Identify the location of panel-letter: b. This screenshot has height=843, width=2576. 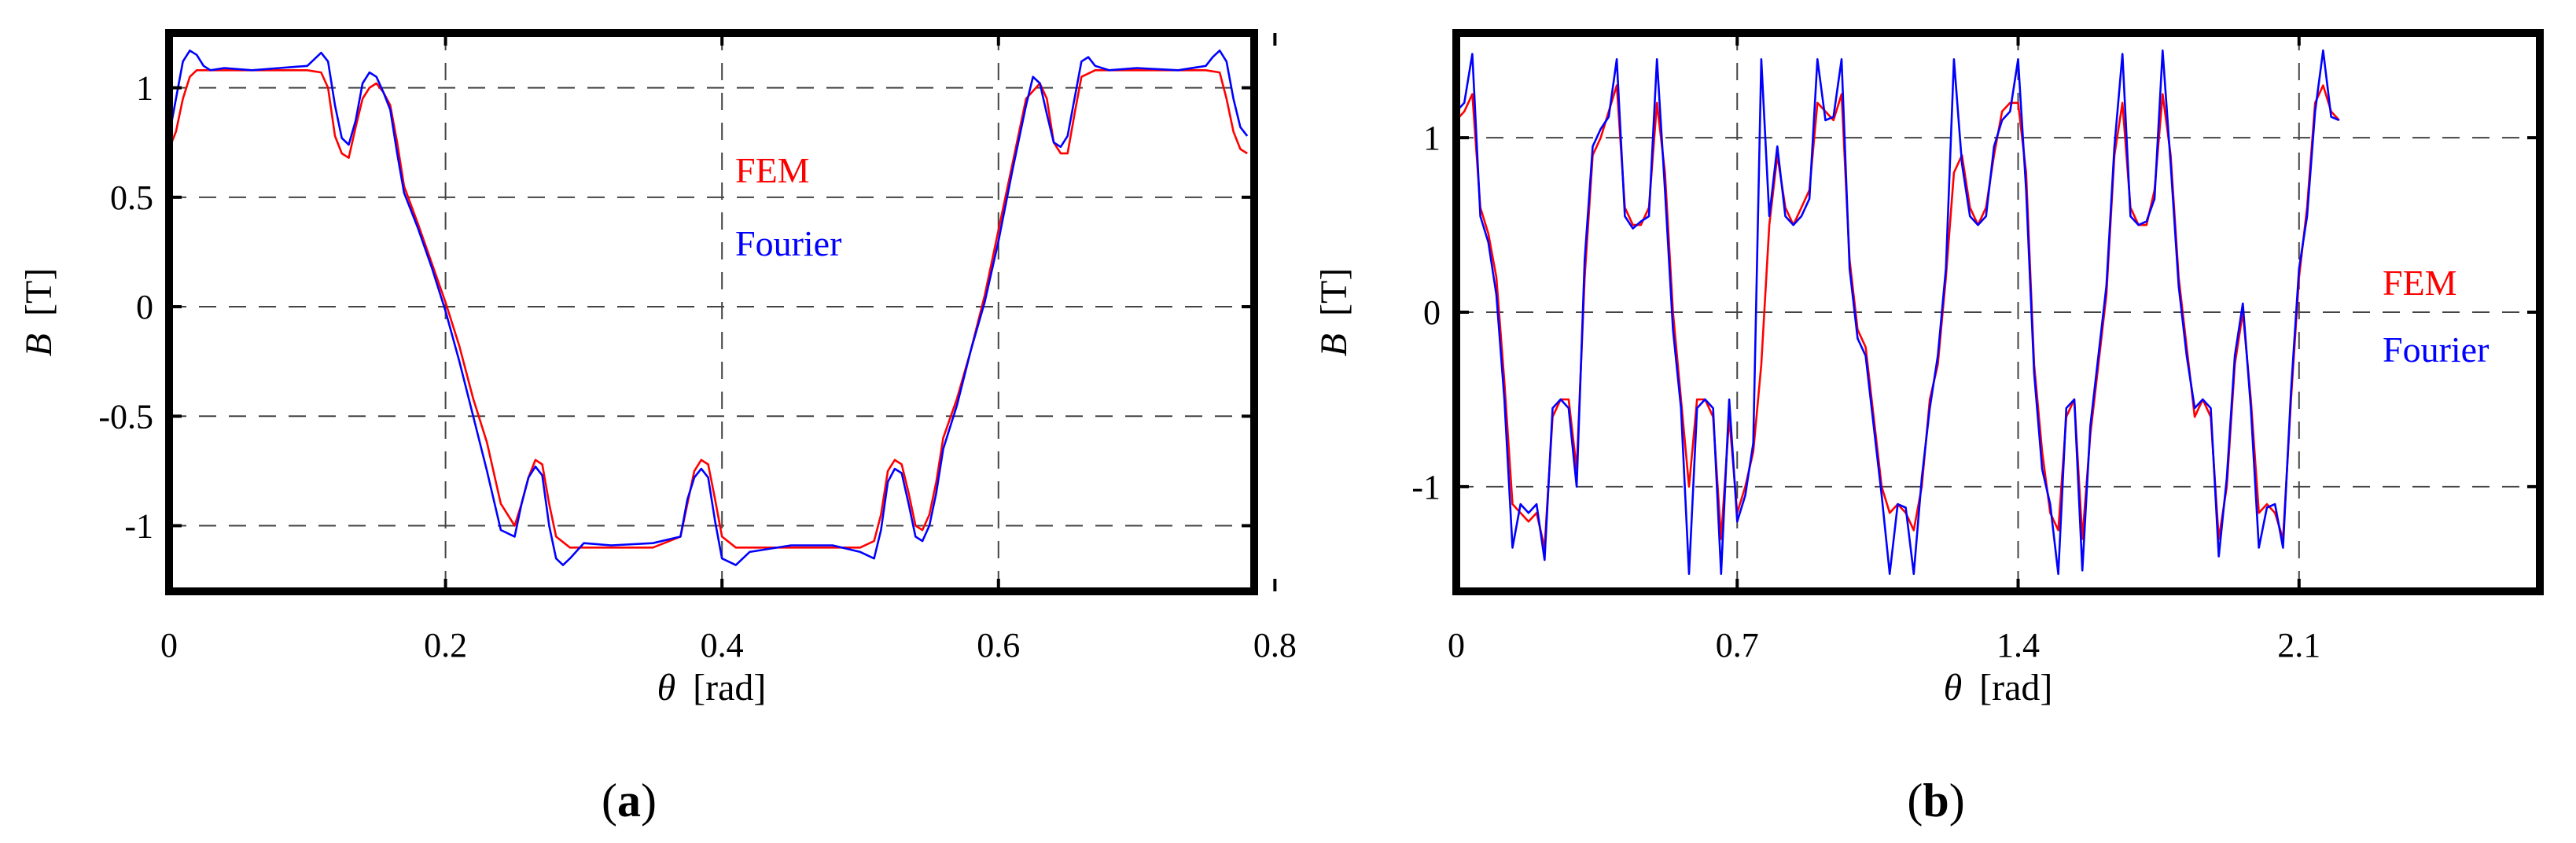
(1936, 800).